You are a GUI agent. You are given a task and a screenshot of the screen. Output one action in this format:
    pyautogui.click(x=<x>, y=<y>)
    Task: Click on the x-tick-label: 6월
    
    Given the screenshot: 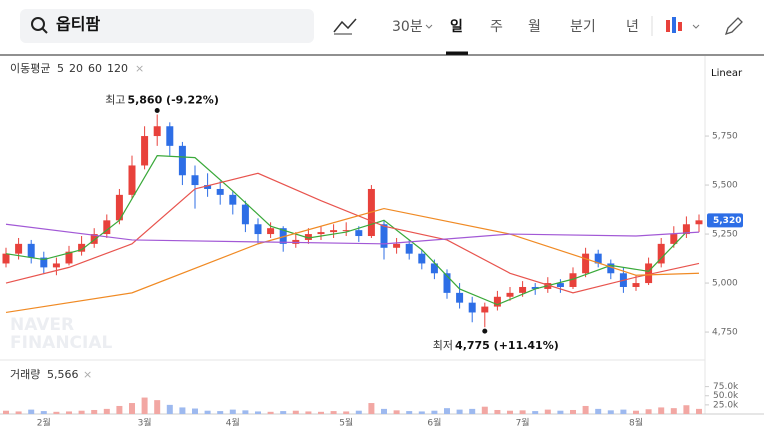 What is the action you would take?
    pyautogui.click(x=434, y=423)
    